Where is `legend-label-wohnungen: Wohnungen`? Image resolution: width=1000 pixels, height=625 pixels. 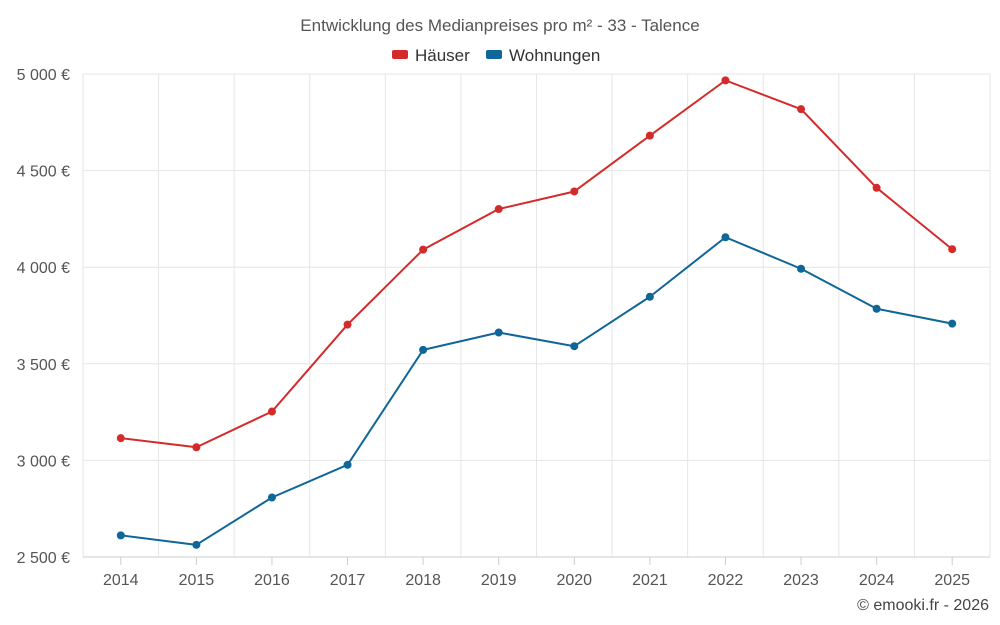
legend-label-wohnungen: Wohnungen is located at coordinates (554, 55).